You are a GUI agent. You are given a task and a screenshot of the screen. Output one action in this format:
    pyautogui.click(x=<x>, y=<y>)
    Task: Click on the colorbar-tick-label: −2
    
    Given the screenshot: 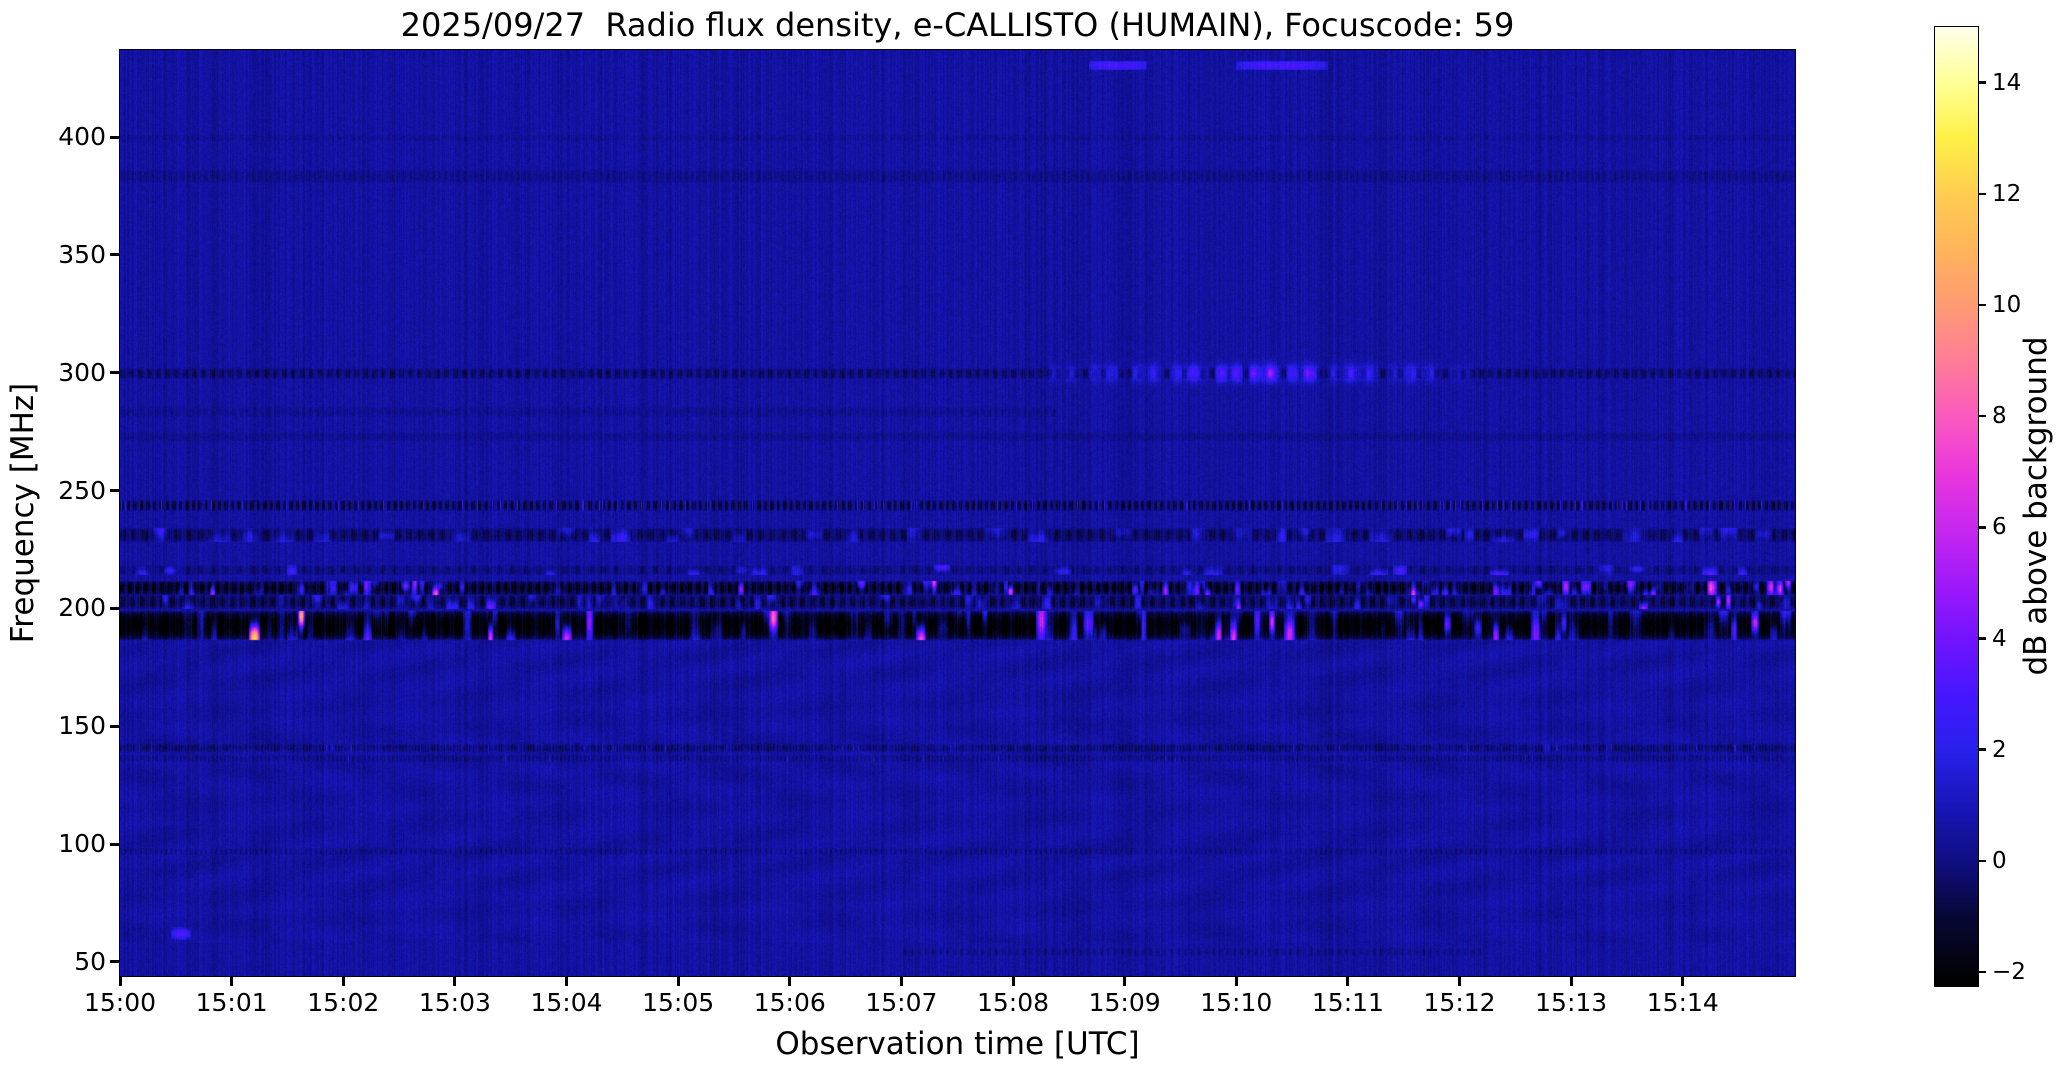 What is the action you would take?
    pyautogui.click(x=2009, y=972)
    